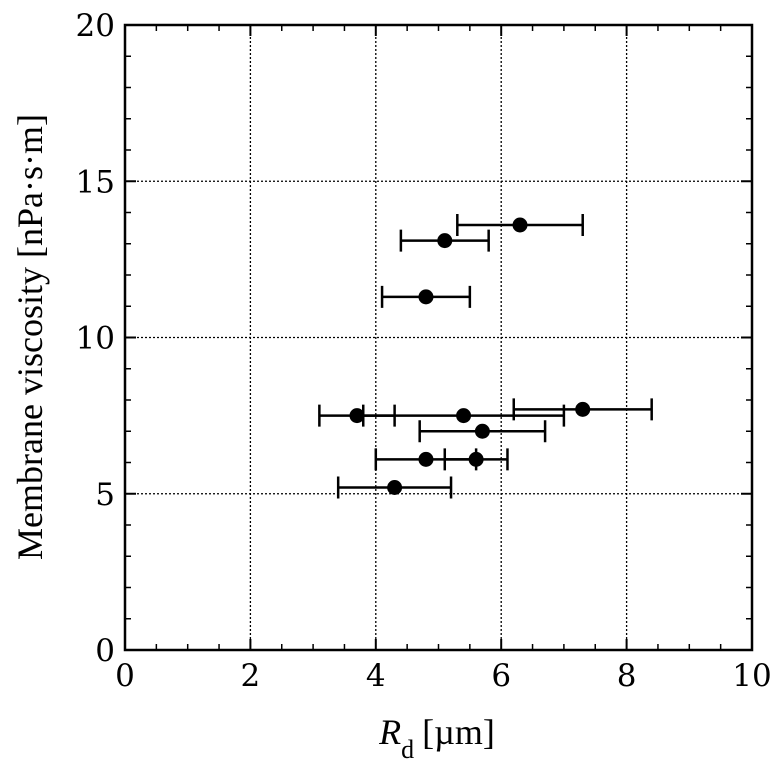 This screenshot has width=774, height=772. What do you see at coordinates (95, 339) in the screenshot?
I see `y-tick-label: 10` at bounding box center [95, 339].